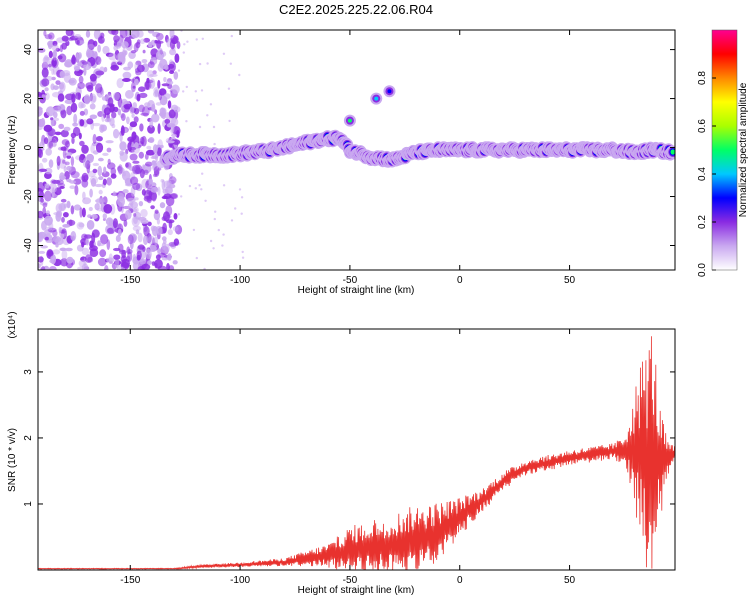 The width and height of the screenshot is (750, 600). What do you see at coordinates (356, 590) in the screenshot?
I see `snr-x-label: Height of straight line (km)` at bounding box center [356, 590].